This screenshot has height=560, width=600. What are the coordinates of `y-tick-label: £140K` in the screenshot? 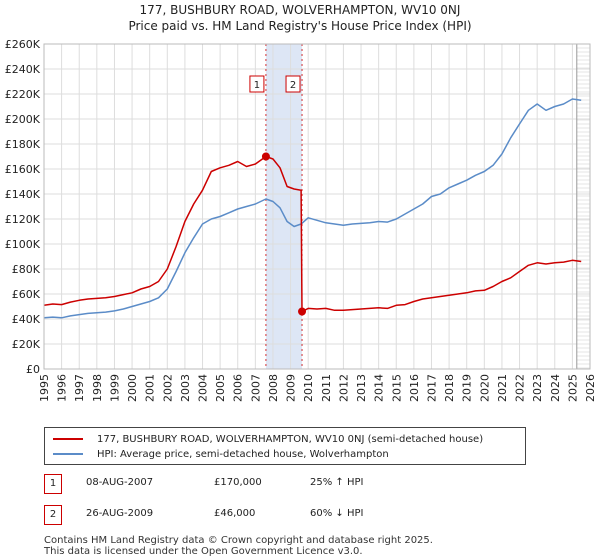 It's located at (23, 194).